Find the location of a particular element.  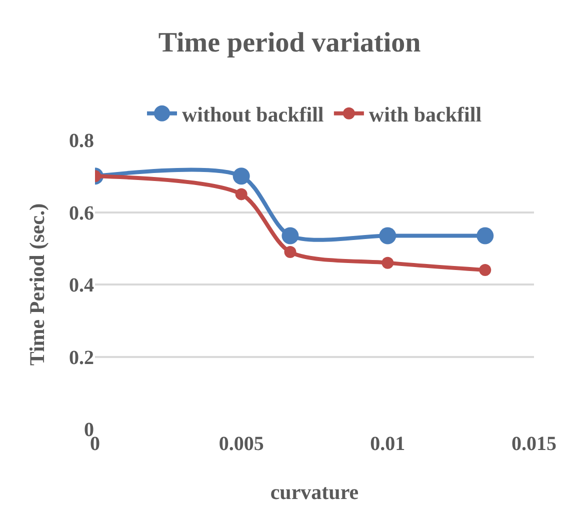

y-tick-label: 0.4 is located at coordinates (81, 285).